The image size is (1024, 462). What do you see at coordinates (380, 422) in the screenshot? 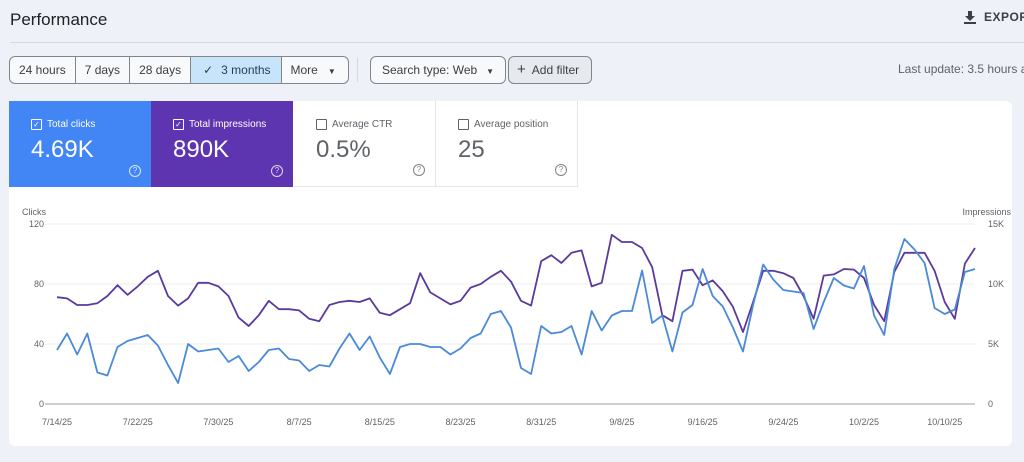
I see `x-tick-label: 8/15/25` at bounding box center [380, 422].